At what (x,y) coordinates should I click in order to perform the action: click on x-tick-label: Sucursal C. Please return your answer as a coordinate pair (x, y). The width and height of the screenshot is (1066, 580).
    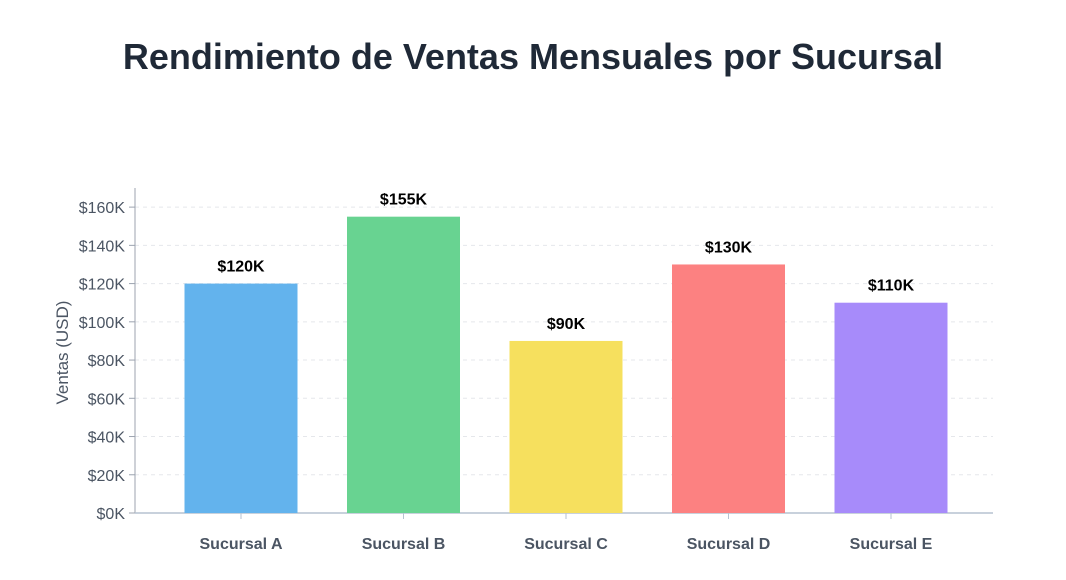
    Looking at the image, I should click on (566, 544).